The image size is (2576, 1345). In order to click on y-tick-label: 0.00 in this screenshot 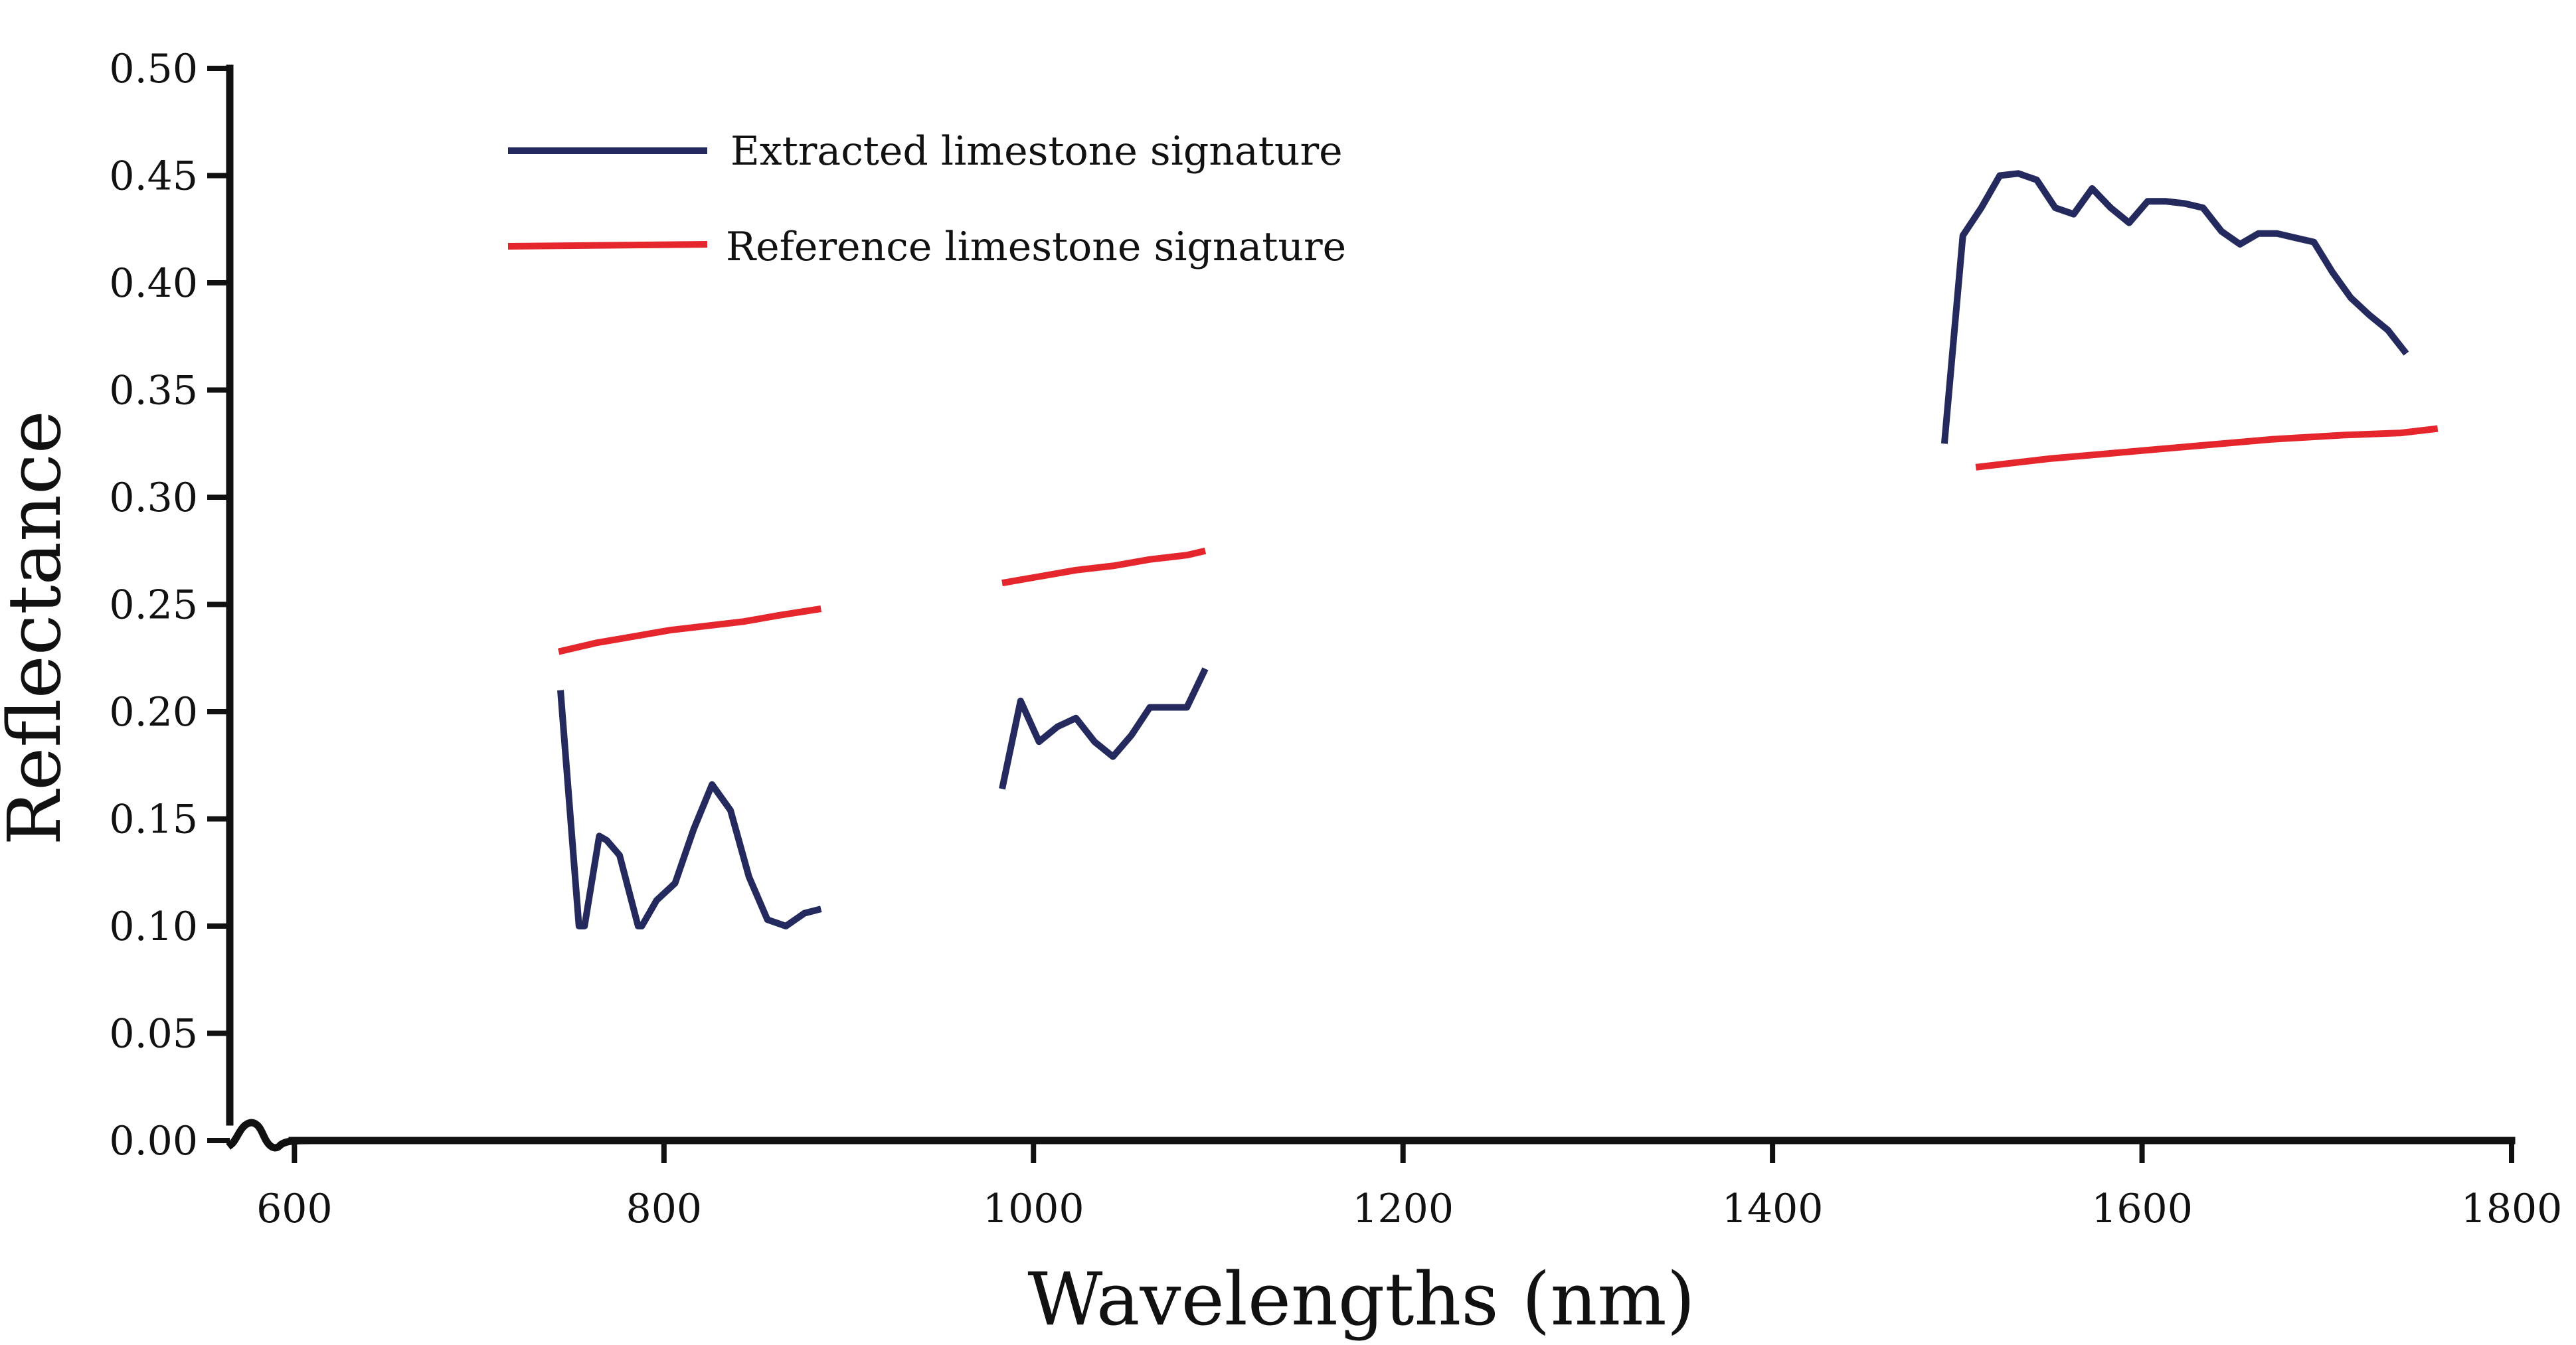, I will do `click(153, 1141)`.